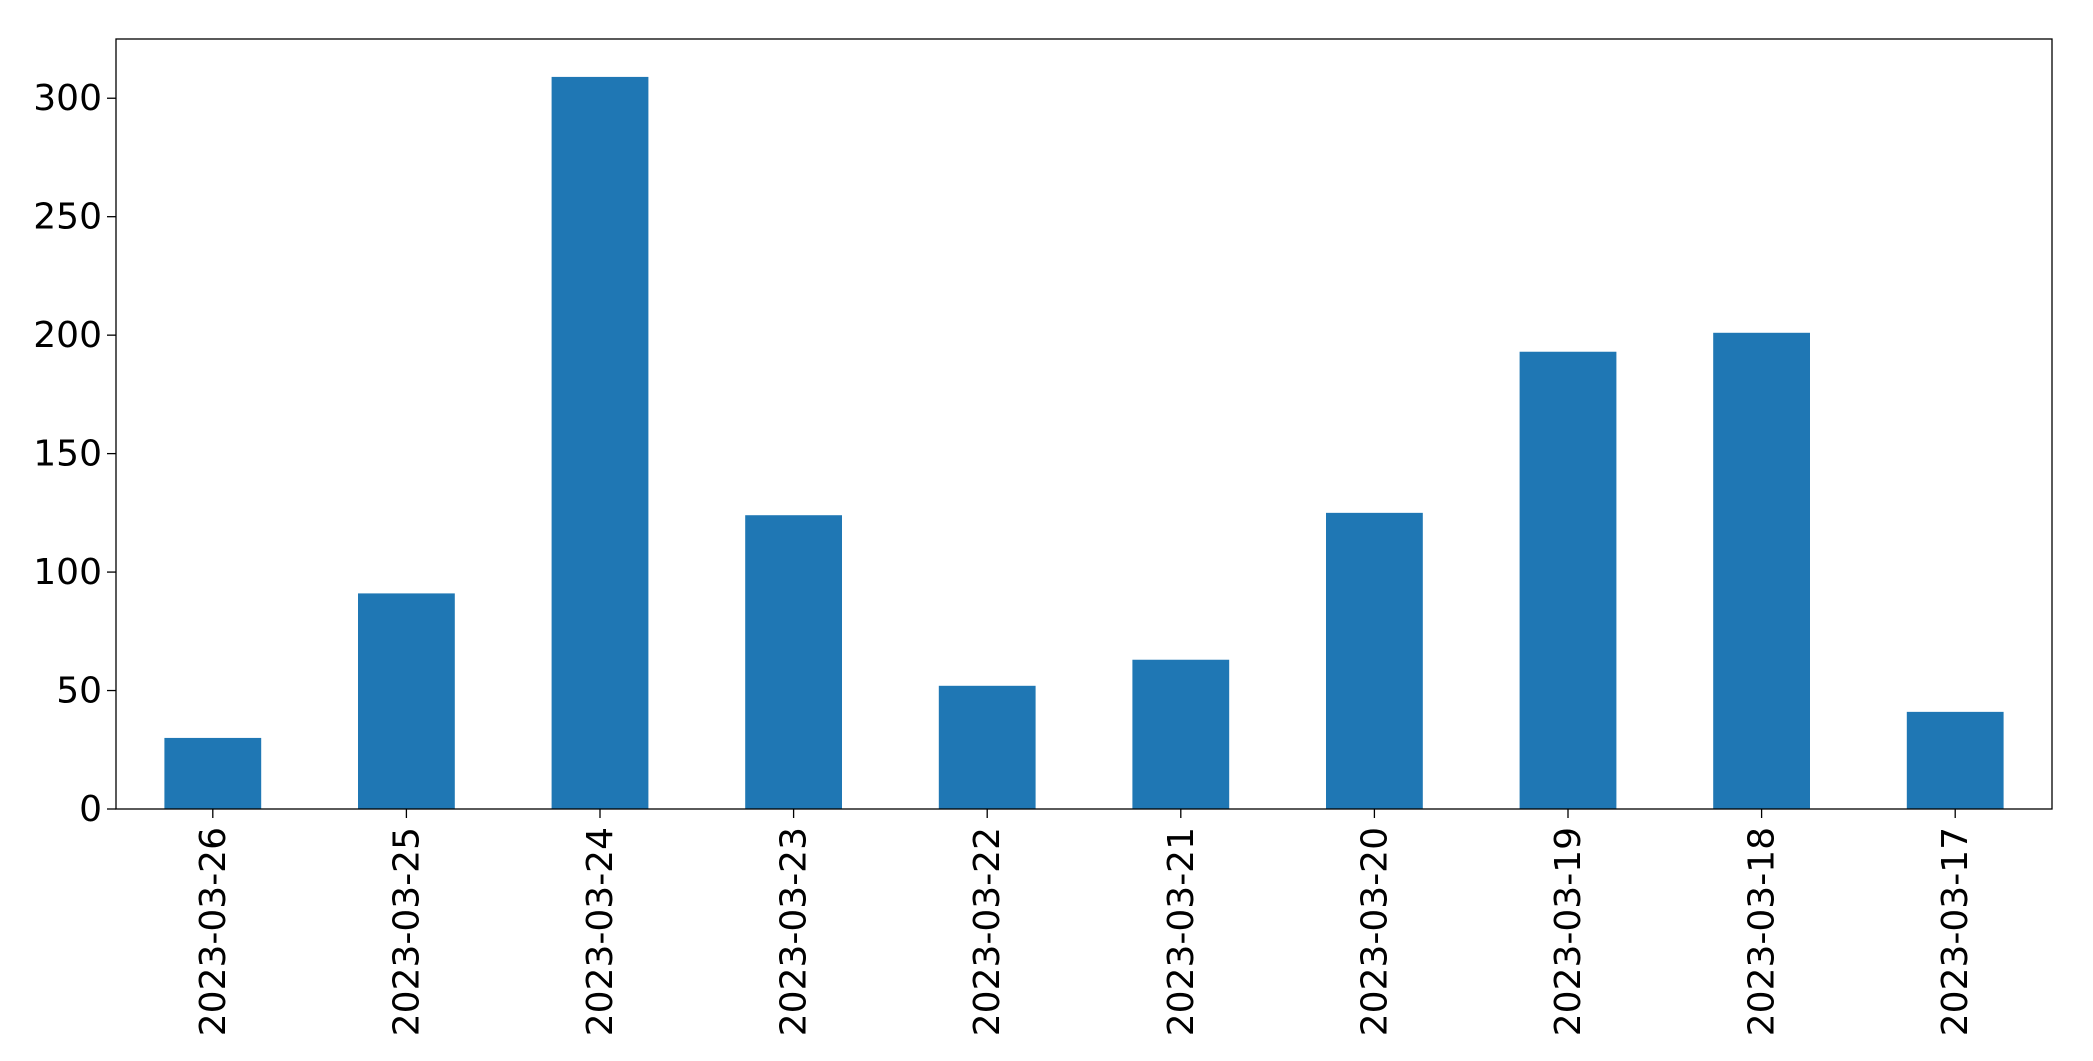 The height and width of the screenshot is (1061, 2093). What do you see at coordinates (1181, 931) in the screenshot?
I see `x-tick-label: 2023-03-21` at bounding box center [1181, 931].